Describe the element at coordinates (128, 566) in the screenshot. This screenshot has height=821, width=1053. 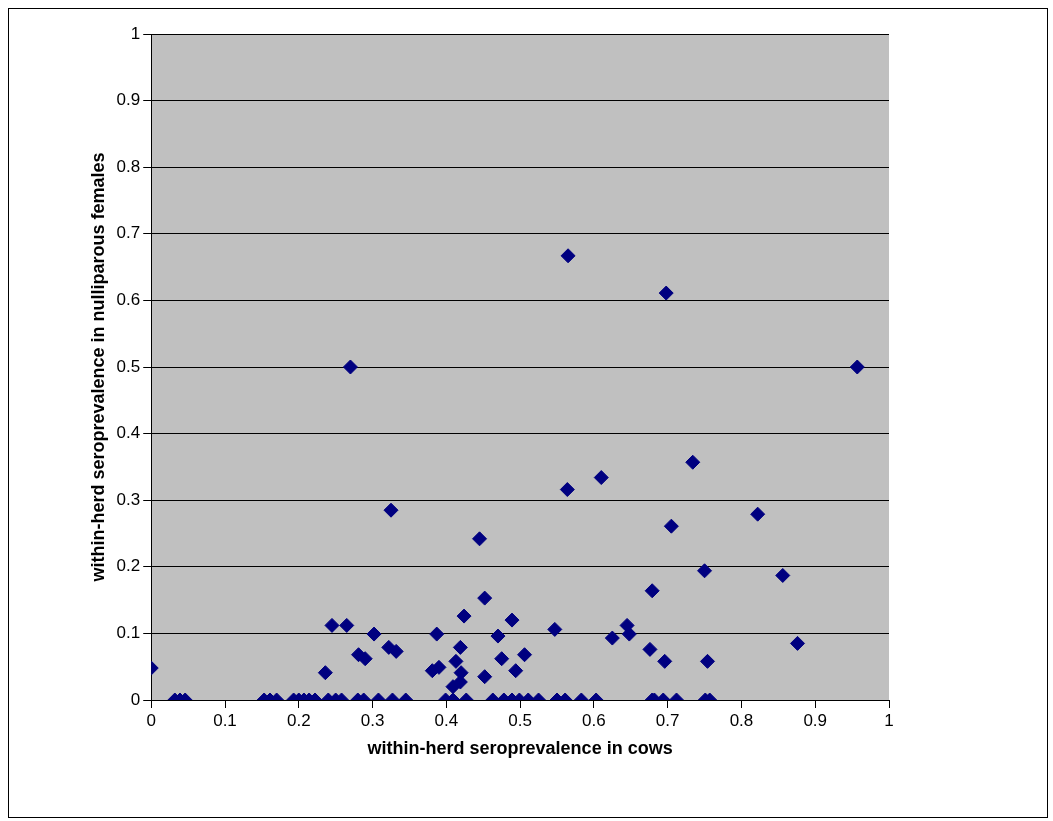
I see `y-tick-label: 0.2` at that location.